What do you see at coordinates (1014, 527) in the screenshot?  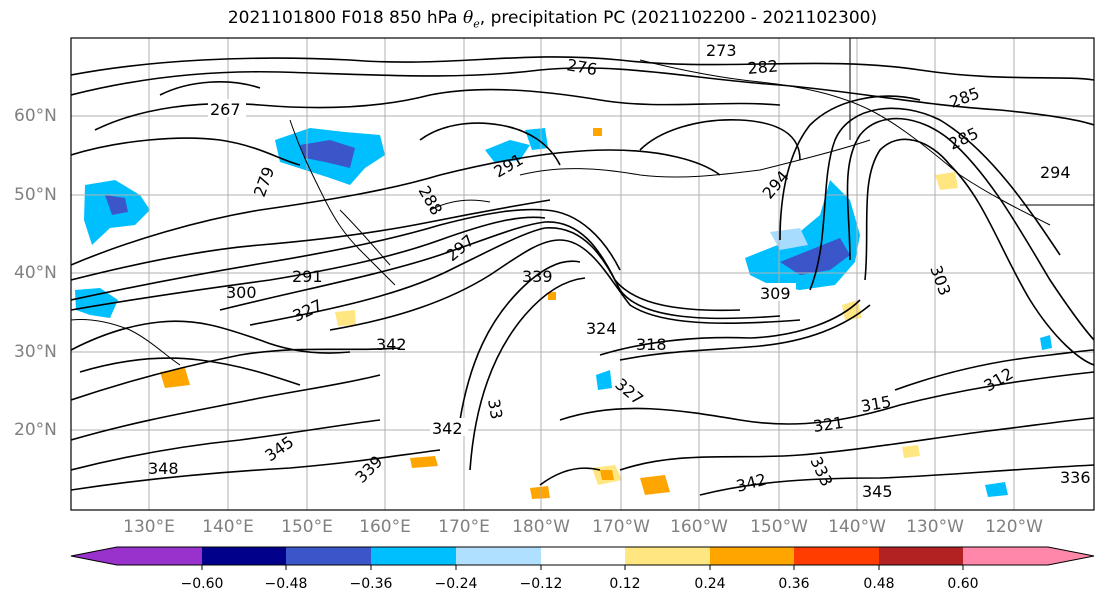 I see `lon-label: 120°W` at bounding box center [1014, 527].